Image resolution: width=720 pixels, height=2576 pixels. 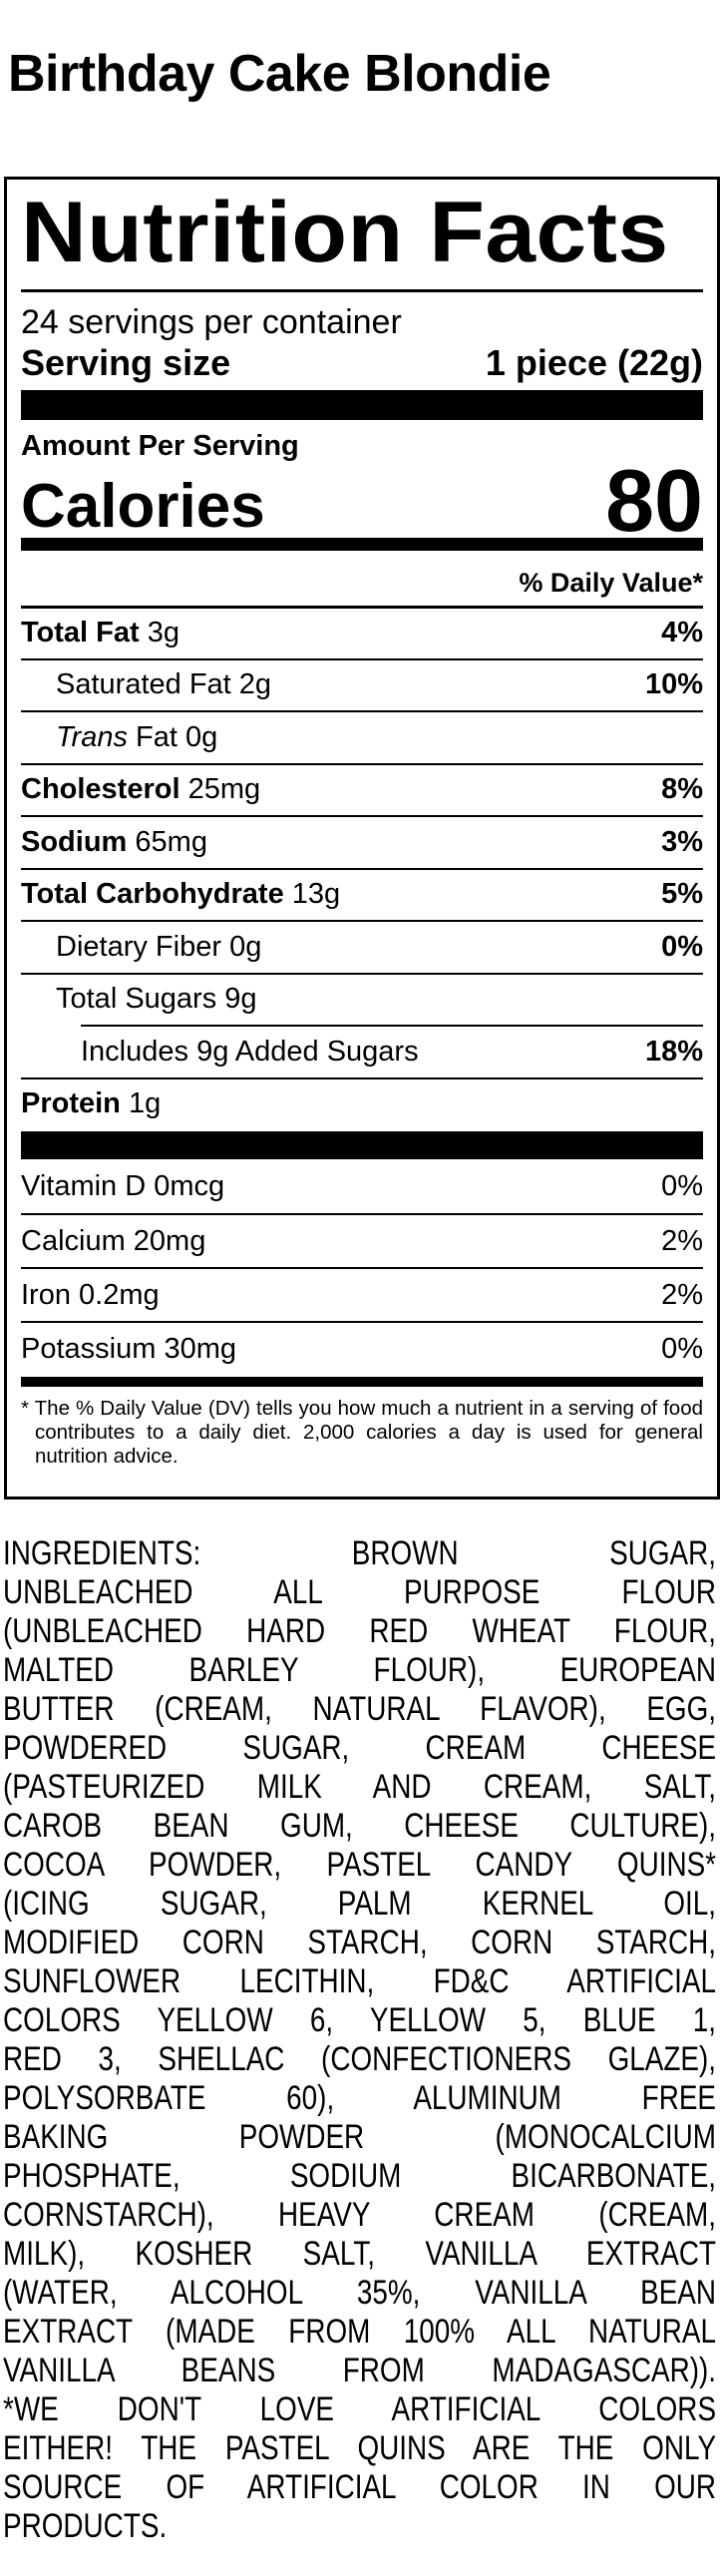 I want to click on ingredients-line: CAROB BEAN GUM, CHEESE CULTURE),, so click(x=360, y=1826).